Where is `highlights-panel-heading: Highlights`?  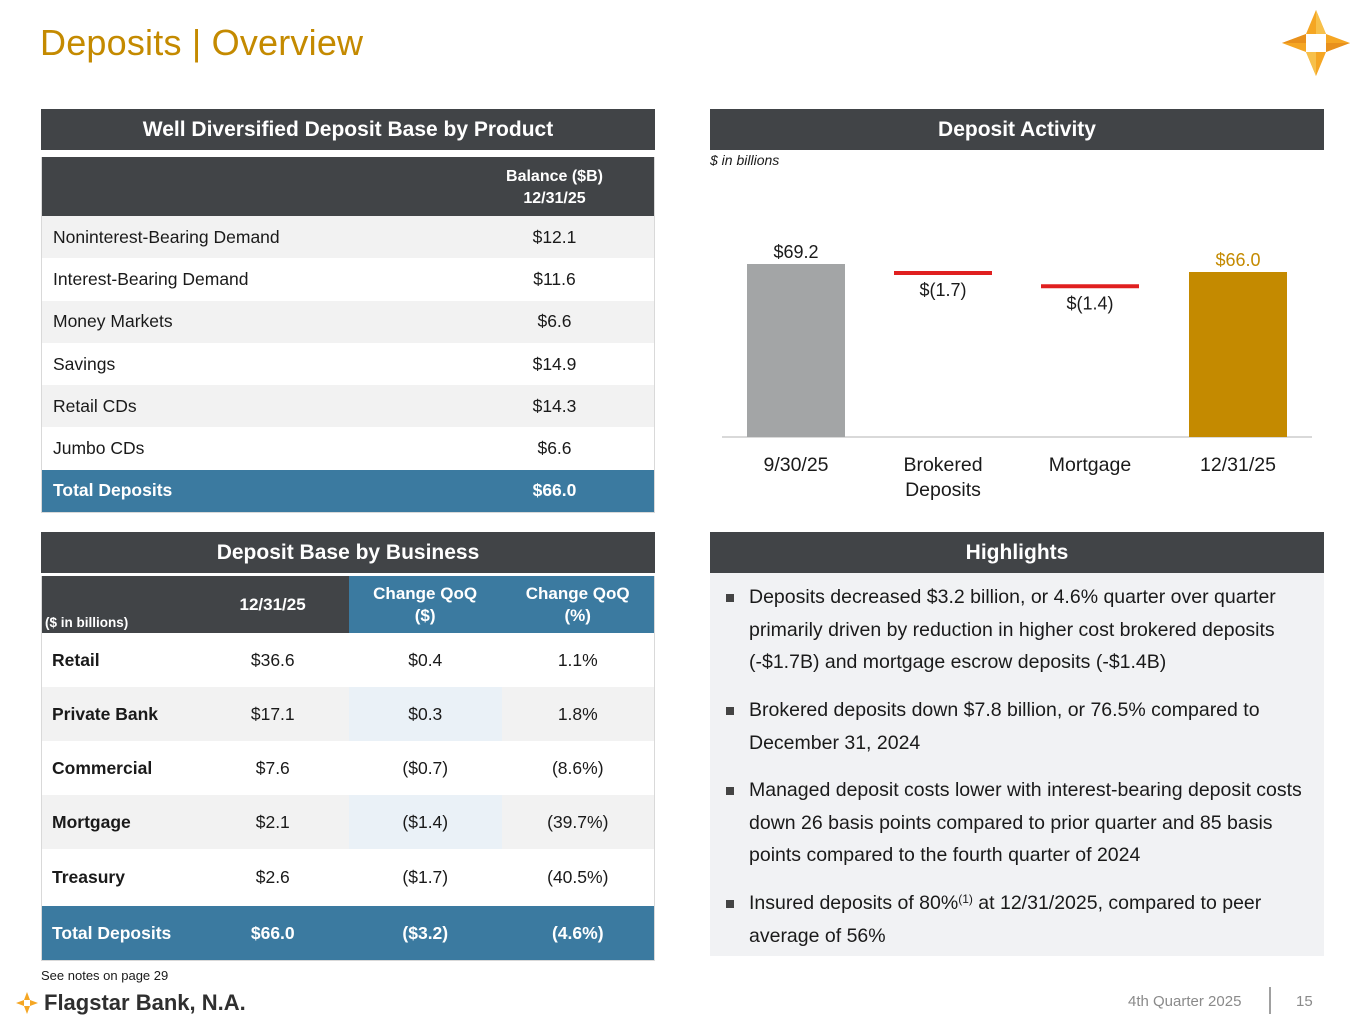
highlights-panel-heading: Highlights is located at coordinates (1017, 552).